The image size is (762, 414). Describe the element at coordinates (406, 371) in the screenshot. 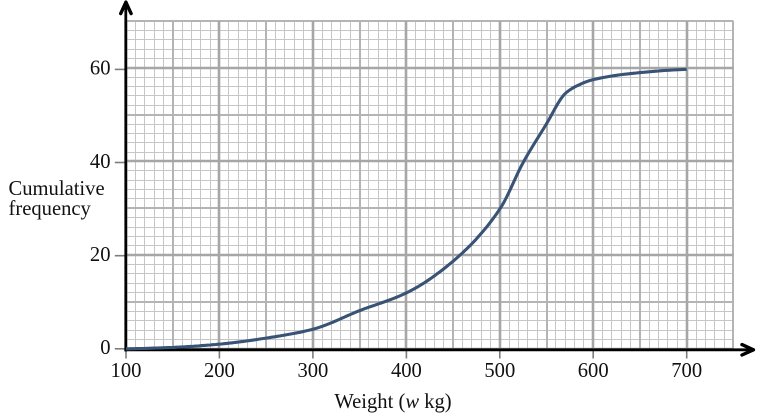

I see `svg-text: 400` at that location.